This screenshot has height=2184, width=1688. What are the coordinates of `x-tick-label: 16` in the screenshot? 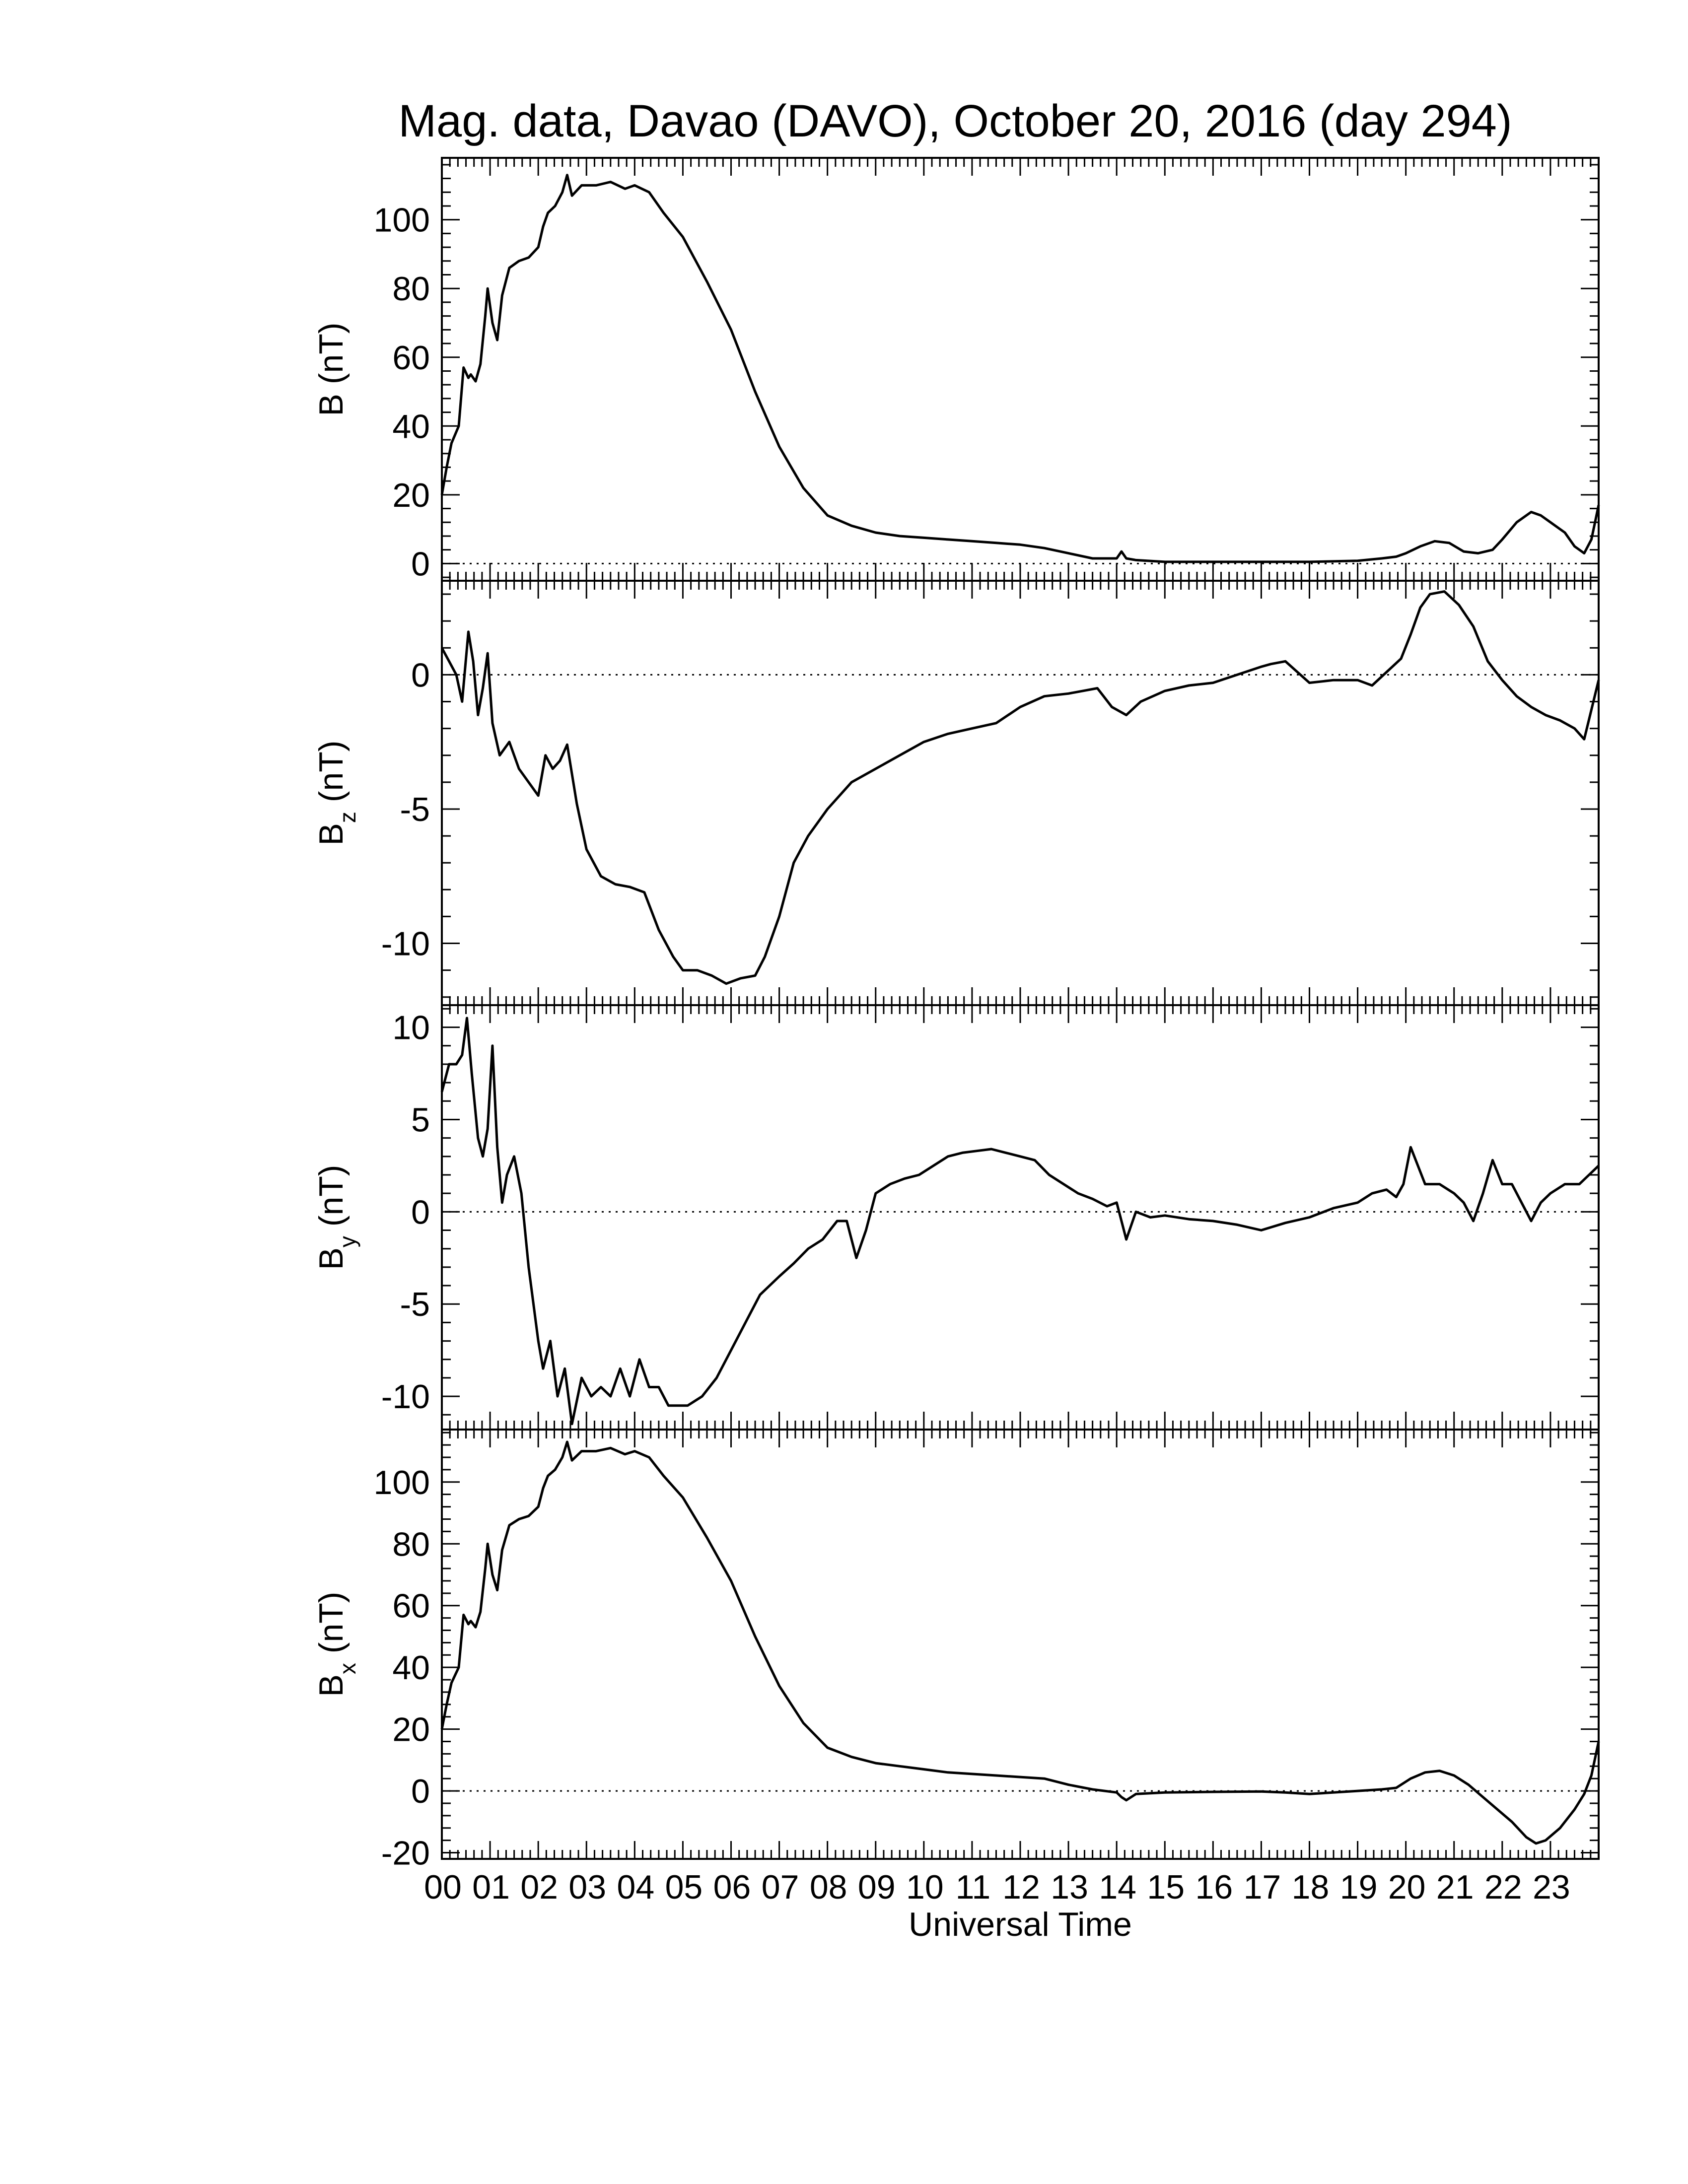 It's located at (1214, 1887).